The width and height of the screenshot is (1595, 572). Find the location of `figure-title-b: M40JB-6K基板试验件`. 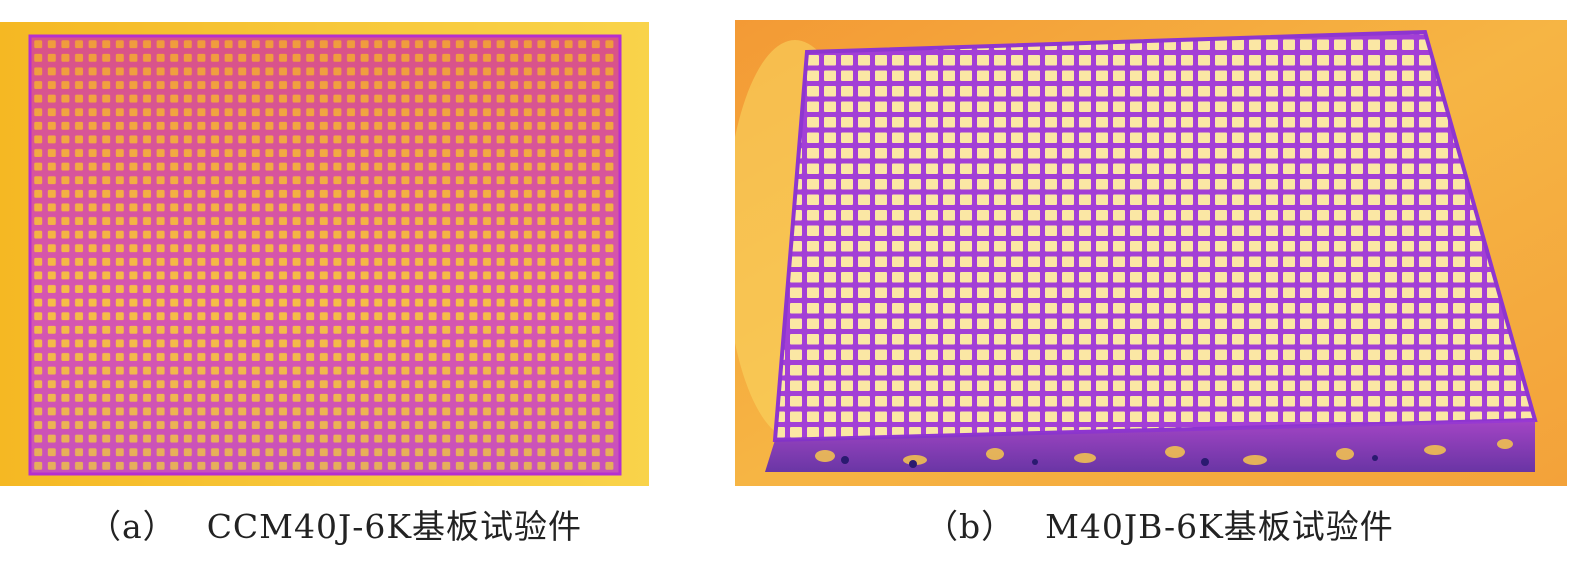

figure-title-b: M40JB-6K基板试验件 is located at coordinates (1219, 526).